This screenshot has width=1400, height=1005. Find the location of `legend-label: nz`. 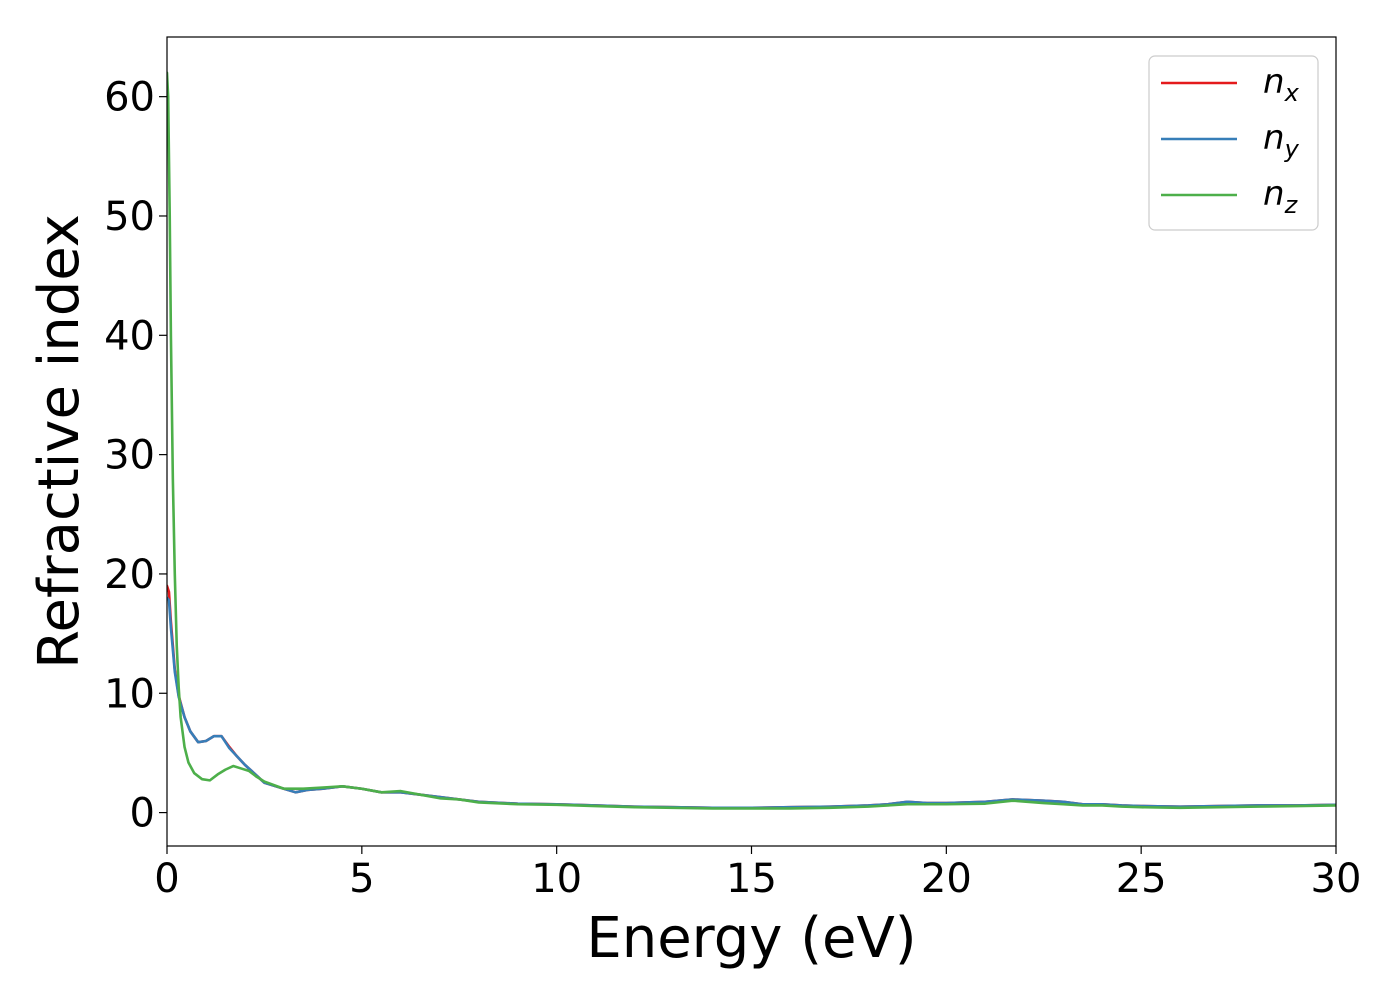

legend-label: nz is located at coordinates (1281, 196).